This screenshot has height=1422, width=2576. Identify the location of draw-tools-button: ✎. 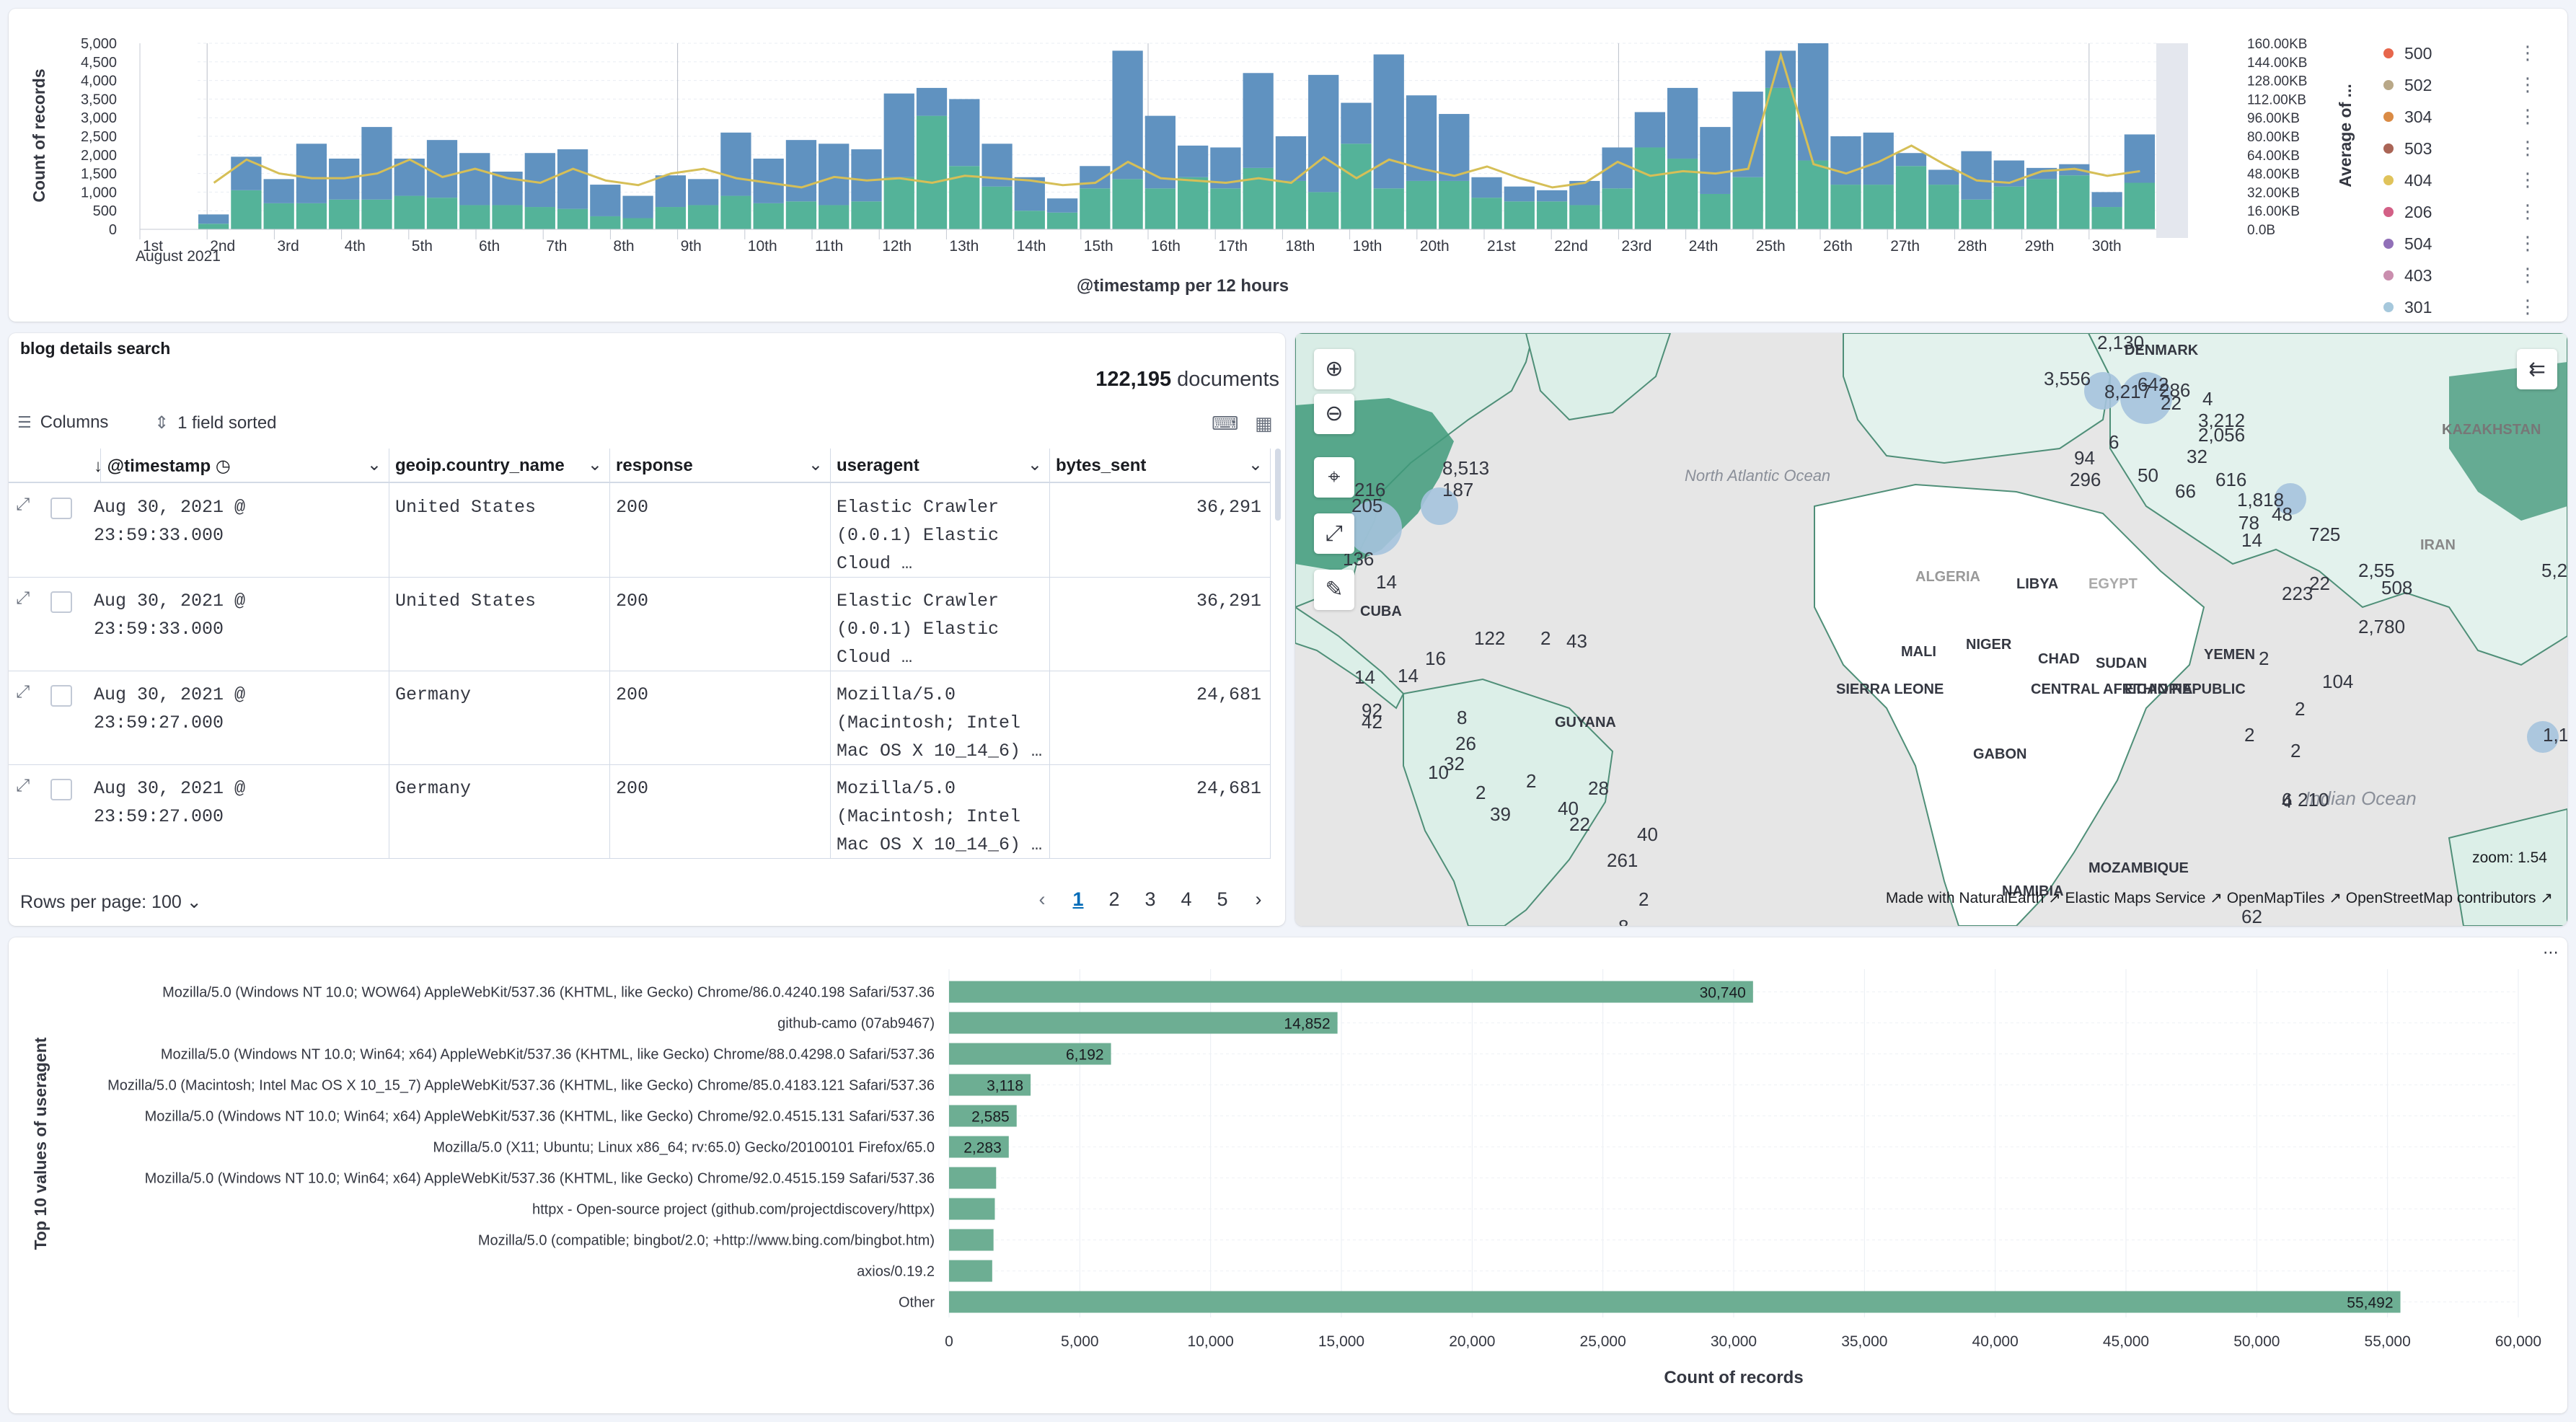
(1334, 590).